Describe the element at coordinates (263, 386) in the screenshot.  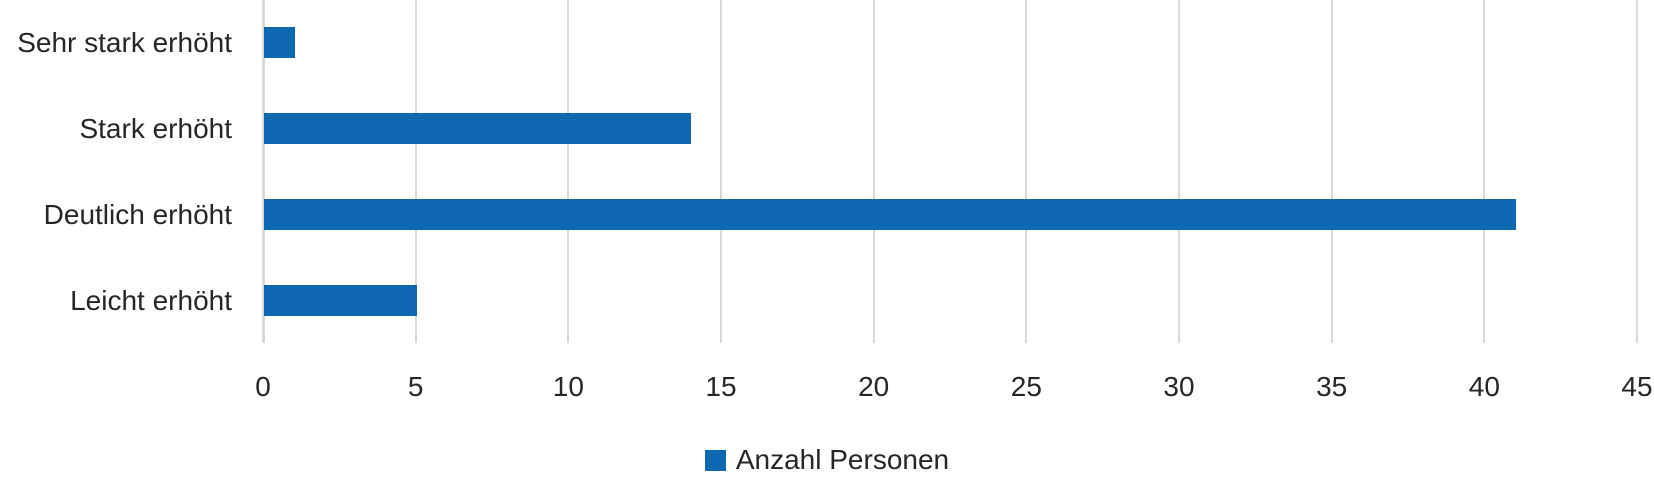
I see `x-tick-label: 0` at that location.